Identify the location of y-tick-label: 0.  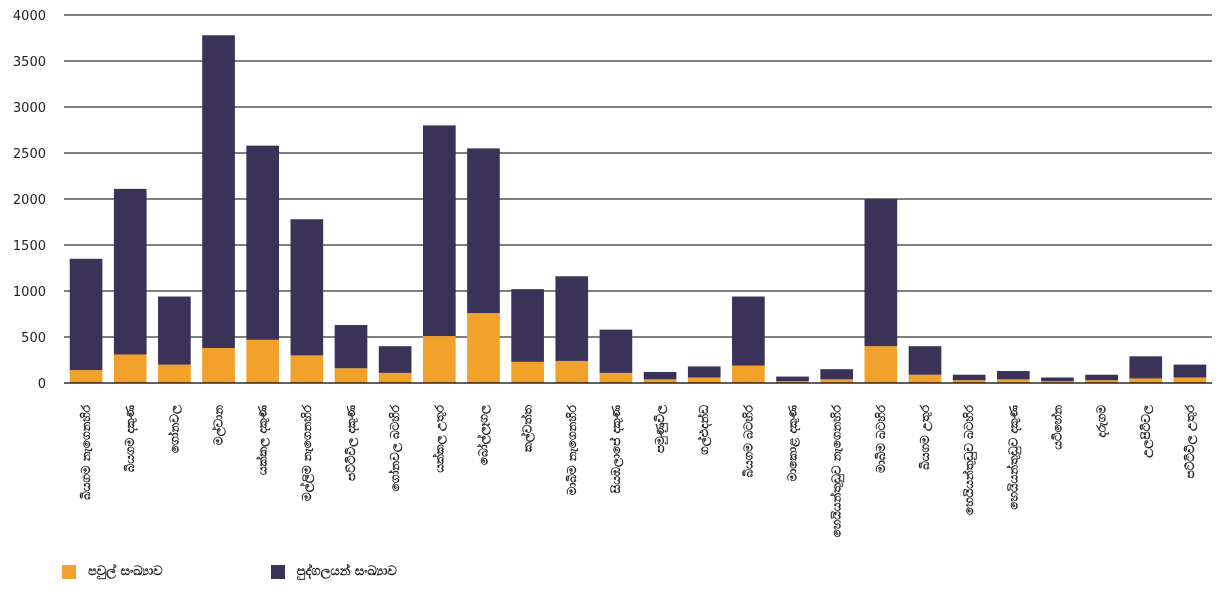
(42, 384).